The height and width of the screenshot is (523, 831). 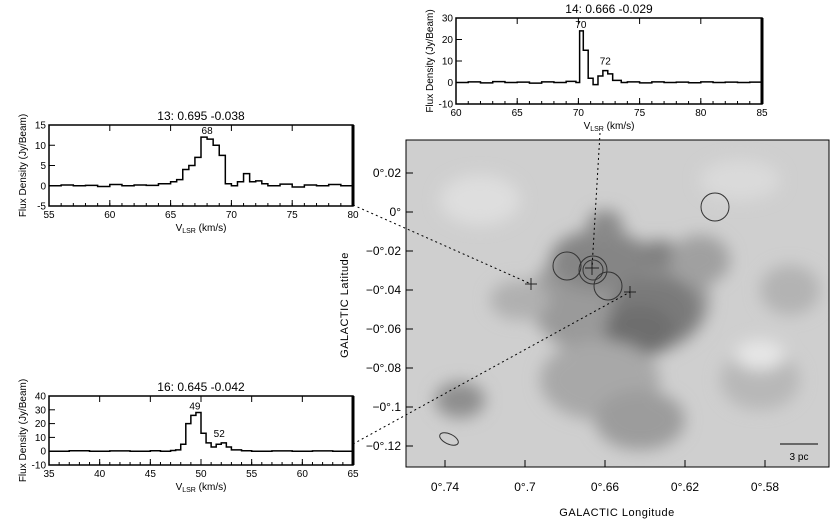 I want to click on peak-label: 70, so click(x=581, y=25).